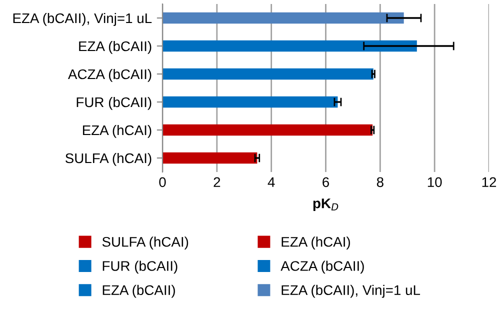  Describe the element at coordinates (351, 291) in the screenshot. I see `legend-label: EZA (bCAII), Vinj=1 uL` at that location.